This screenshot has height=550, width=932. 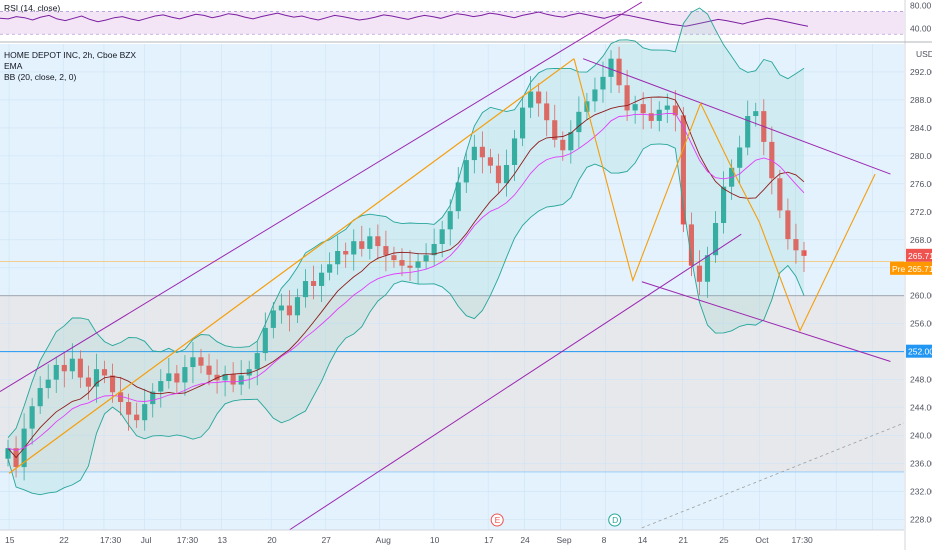 I want to click on price-tick-label: 236.00, so click(x=921, y=464).